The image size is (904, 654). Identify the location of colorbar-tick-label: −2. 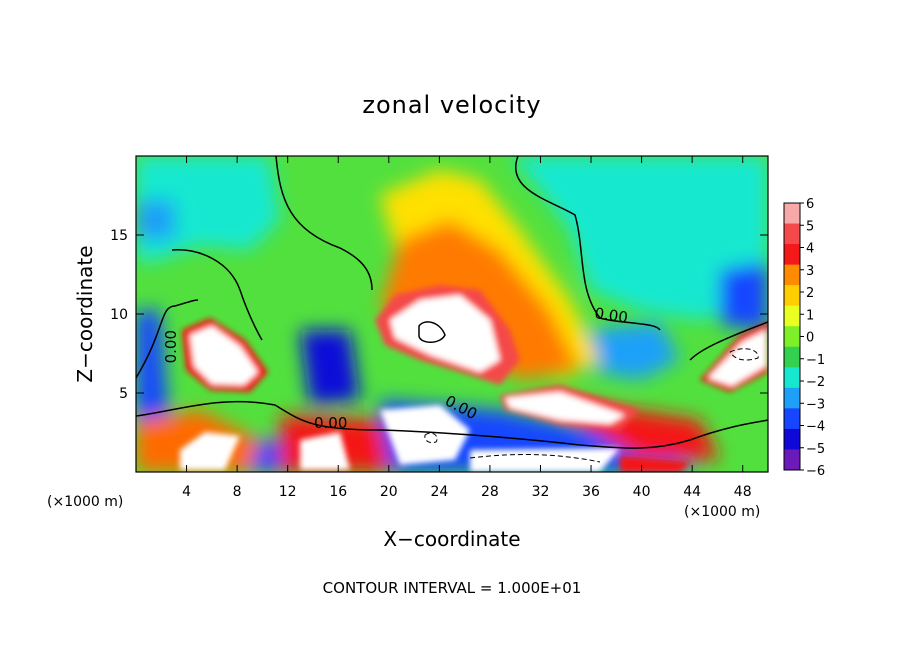
(815, 382).